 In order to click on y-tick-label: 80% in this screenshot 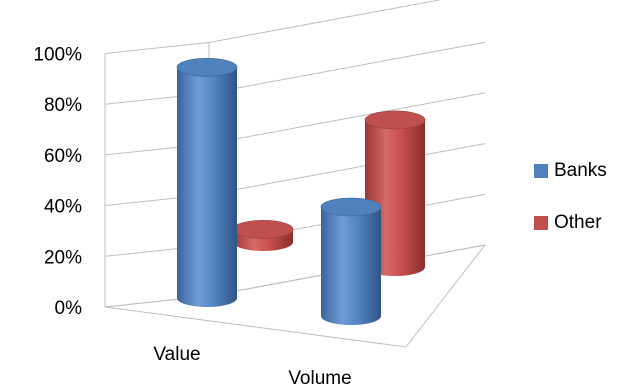, I will do `click(63, 105)`.